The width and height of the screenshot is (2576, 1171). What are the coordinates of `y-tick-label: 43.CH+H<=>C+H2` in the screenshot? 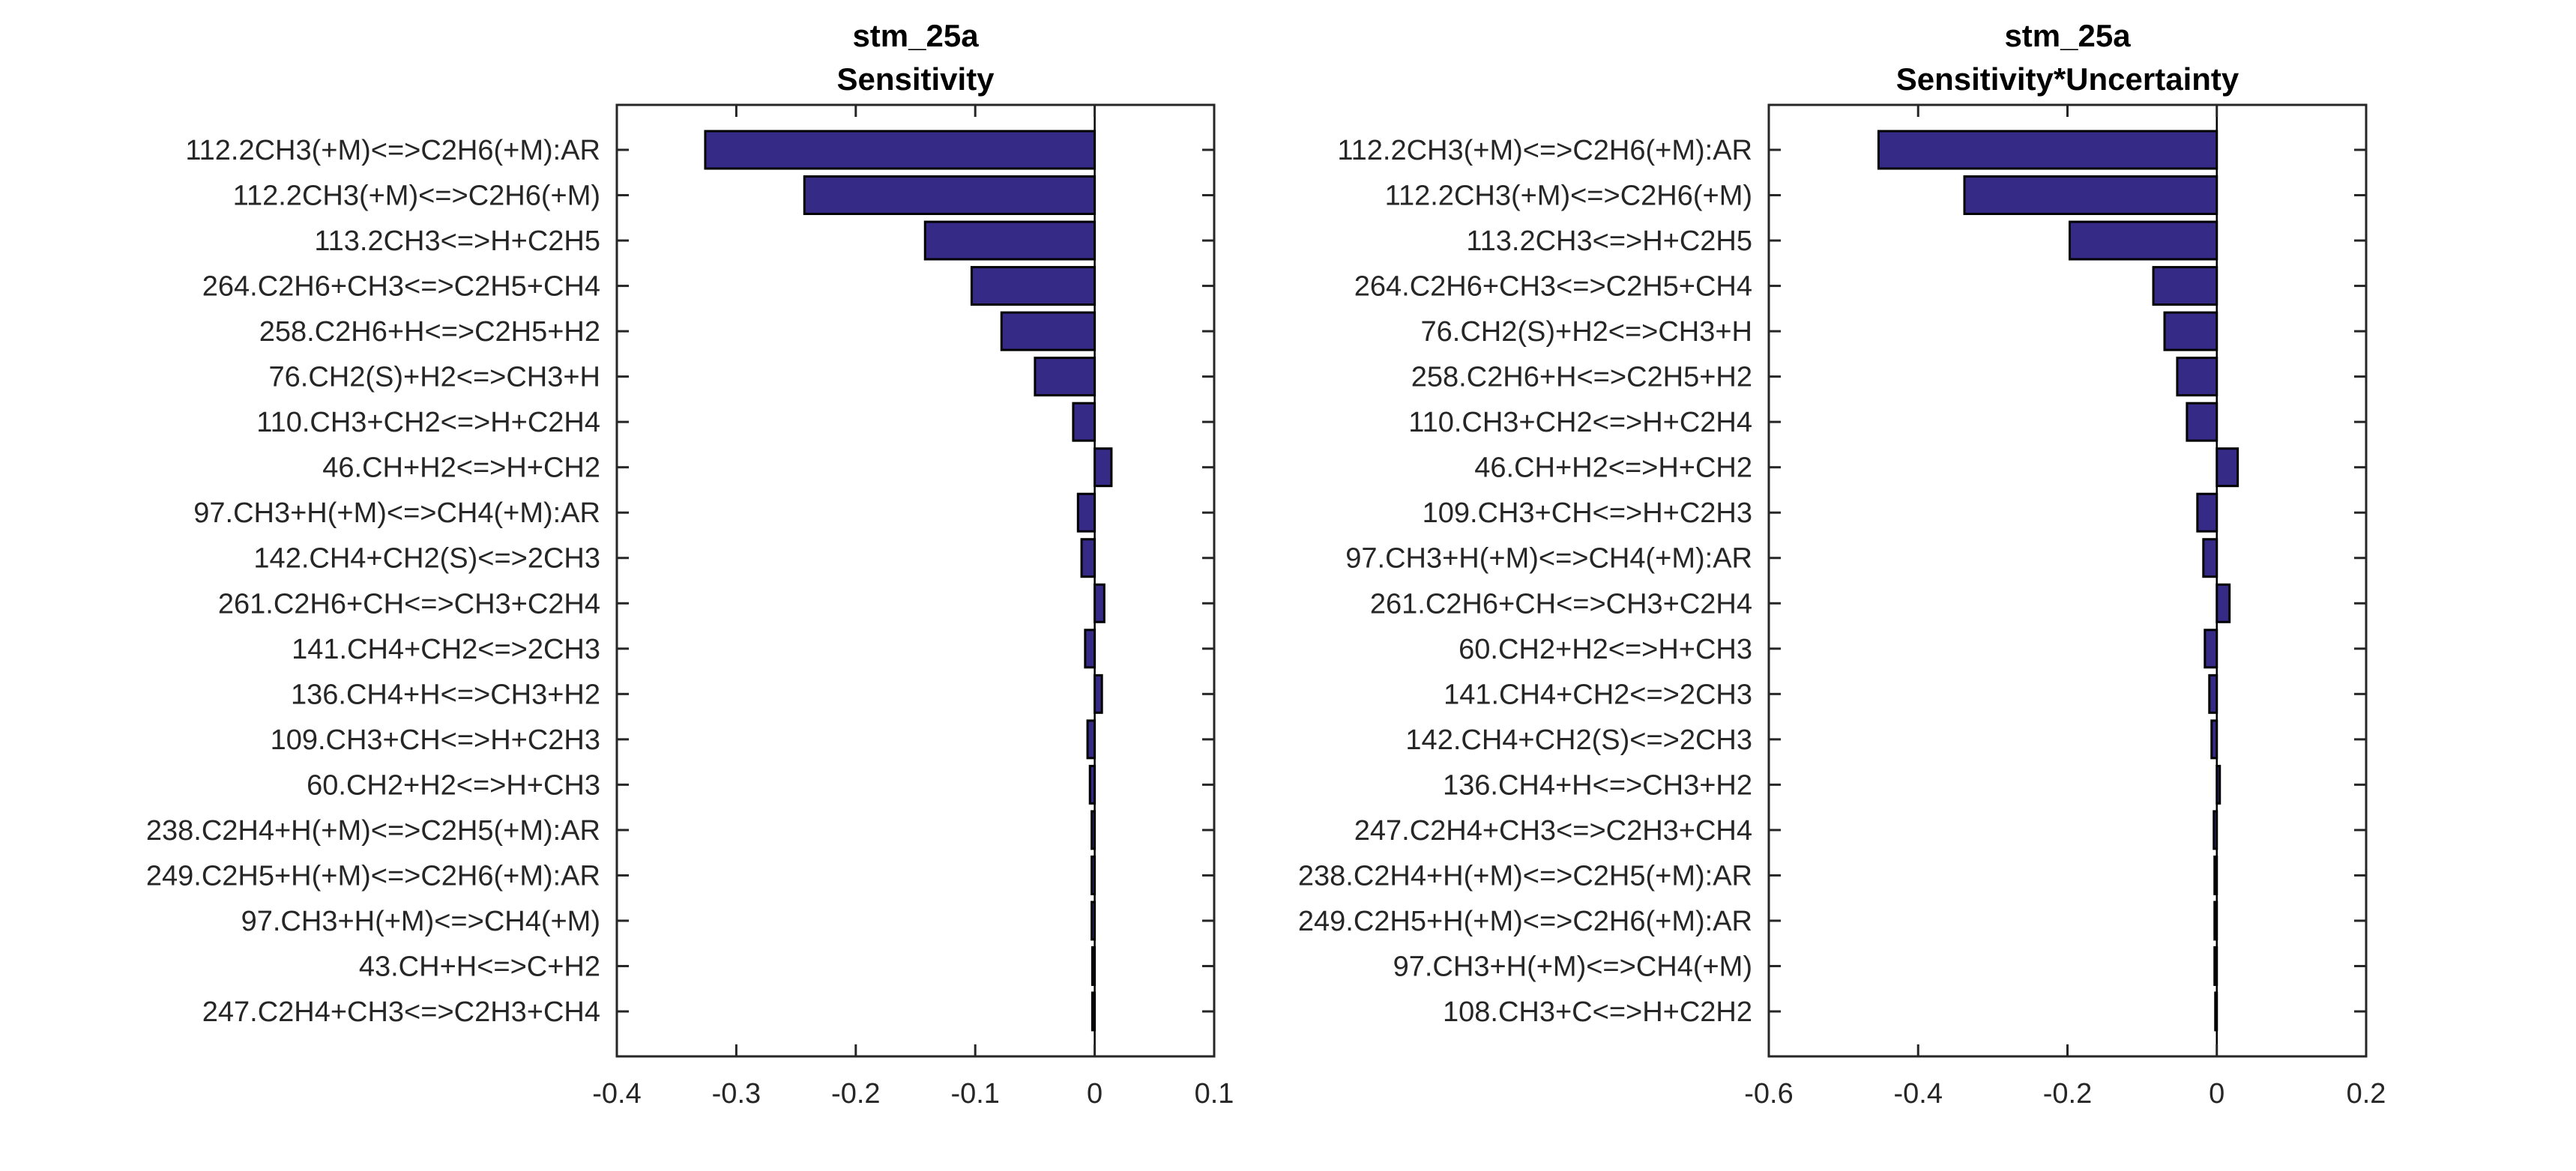 It's located at (479, 967).